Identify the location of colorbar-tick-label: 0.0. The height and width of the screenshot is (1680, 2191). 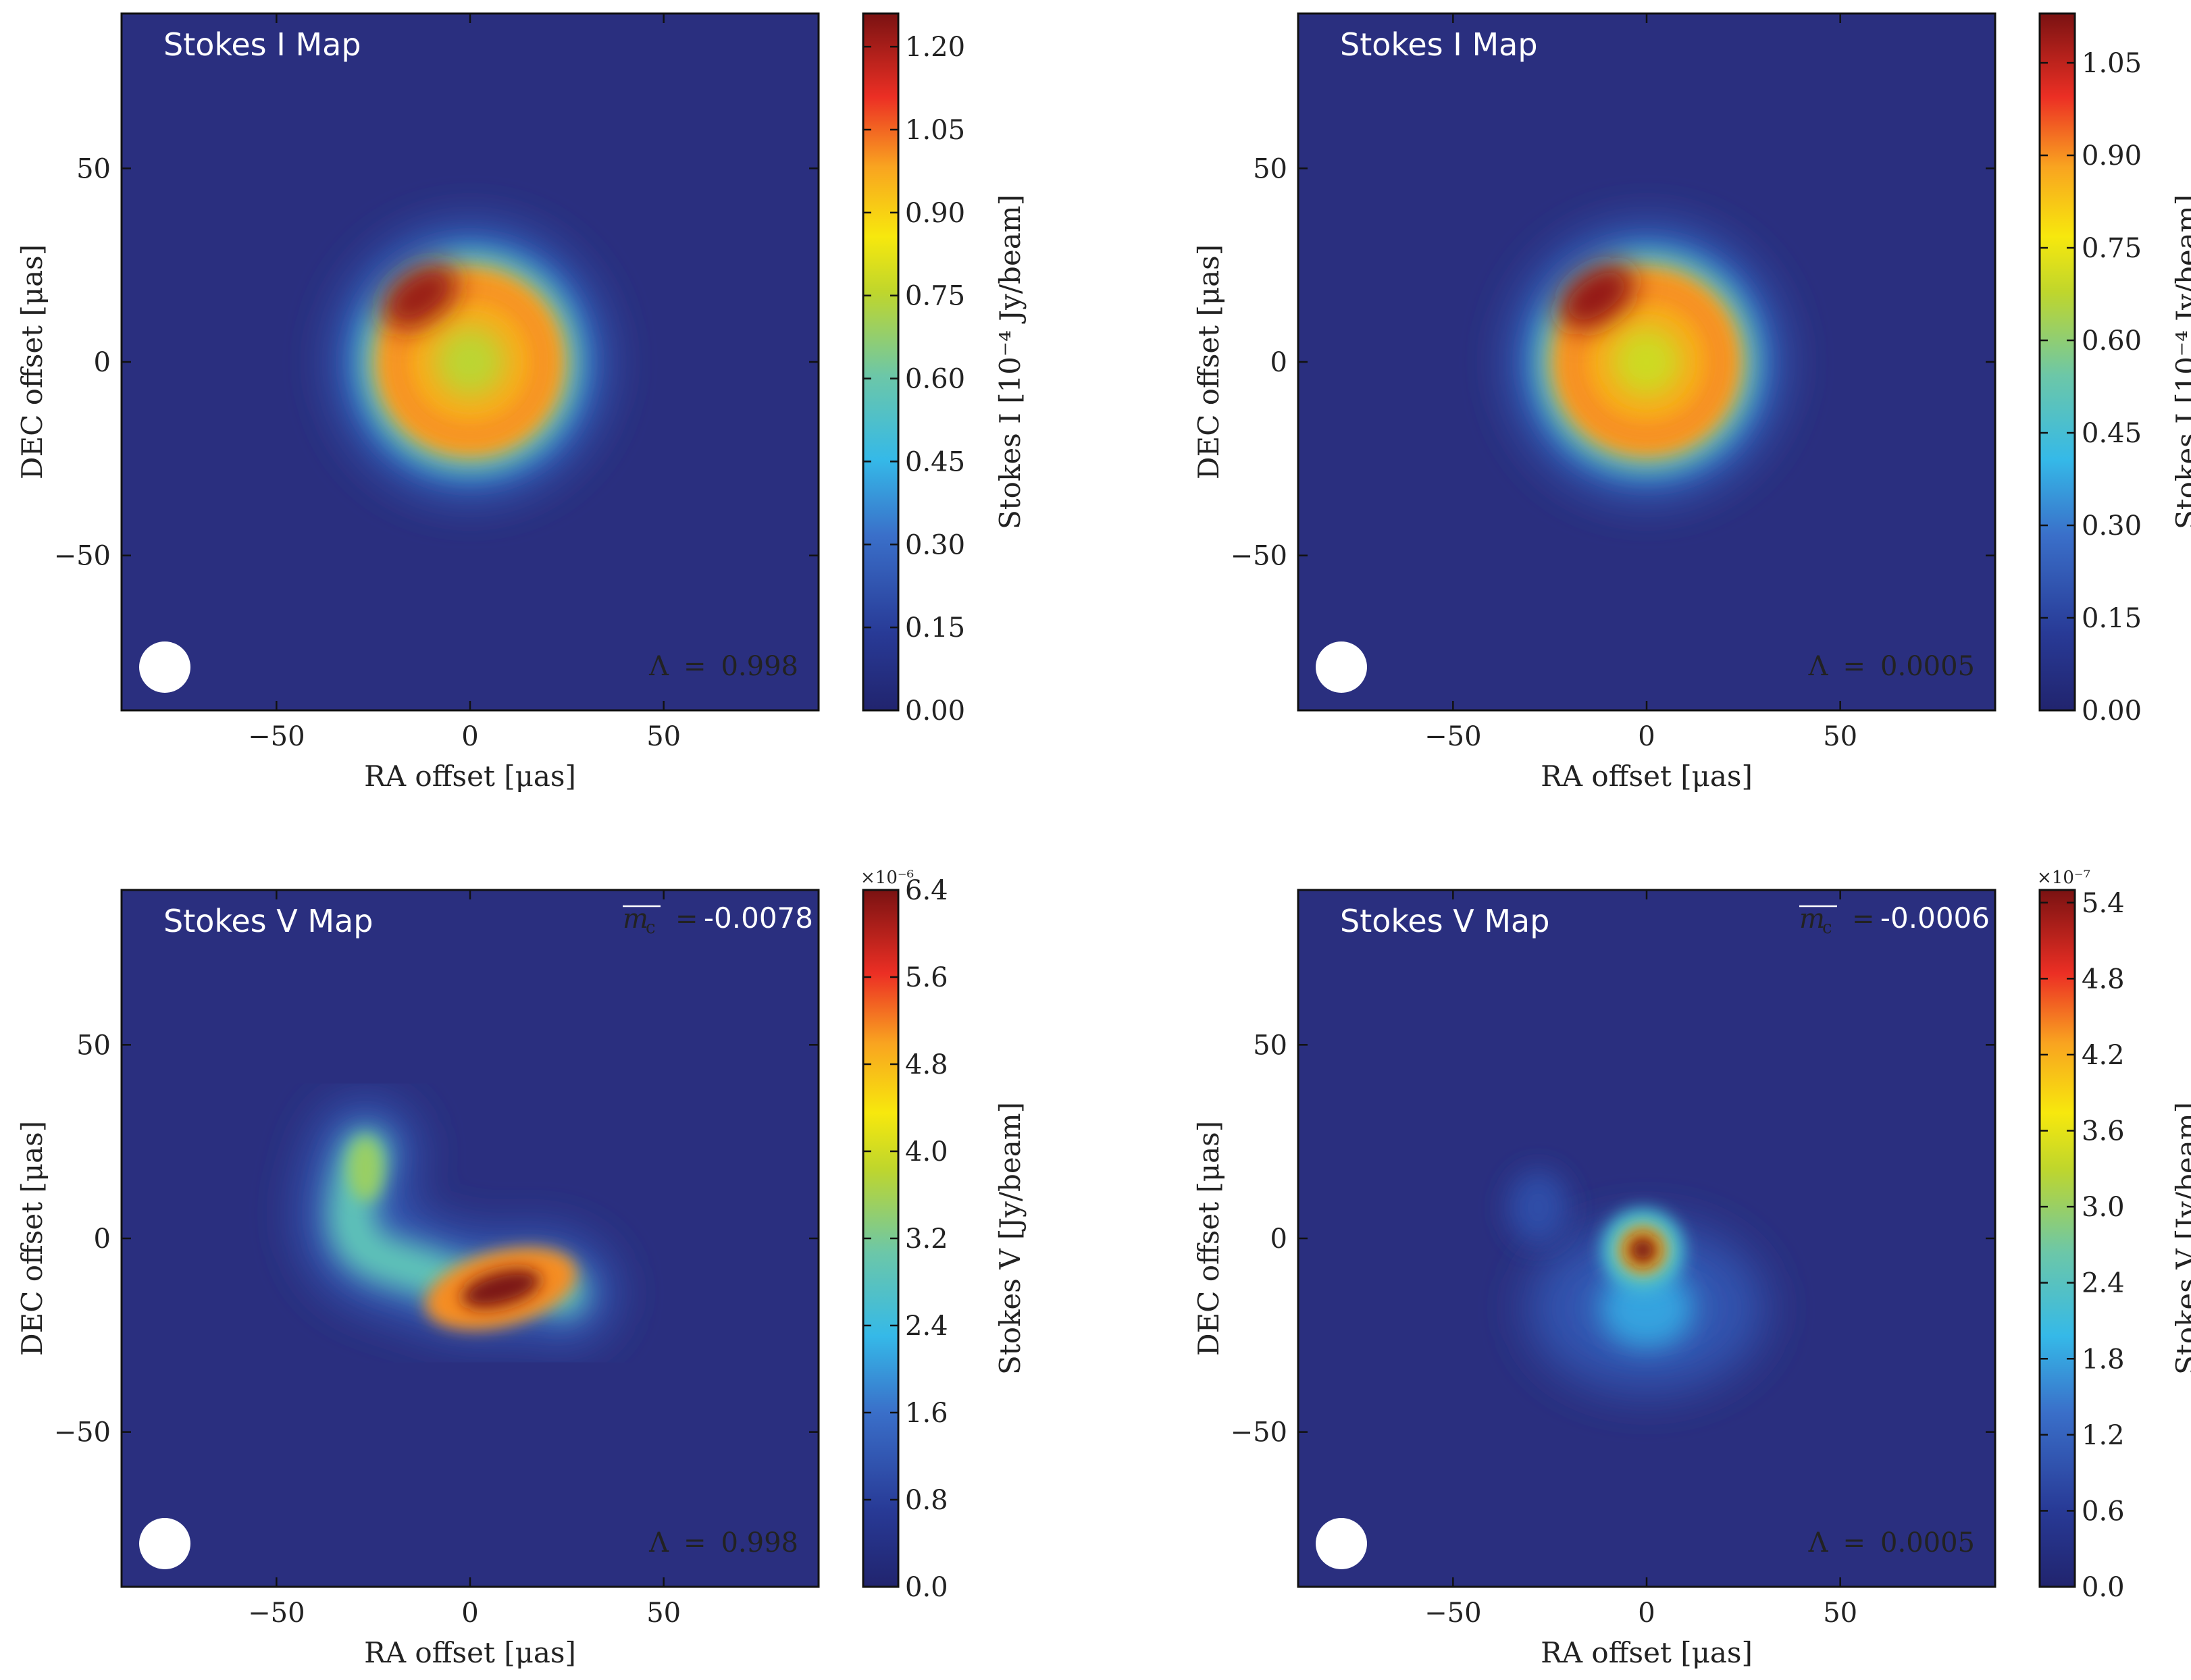
(926, 1588).